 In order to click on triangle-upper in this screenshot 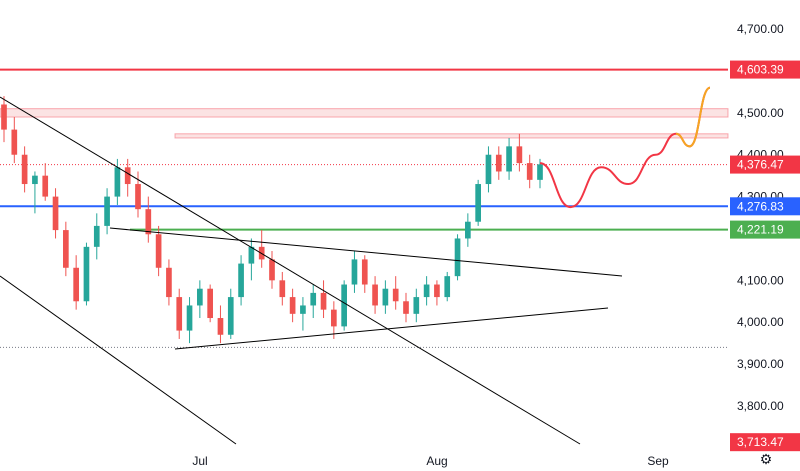, I will do `click(366, 252)`.